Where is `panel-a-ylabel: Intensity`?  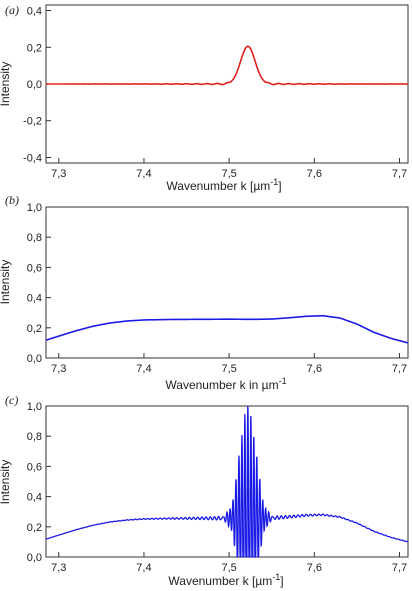 panel-a-ylabel: Intensity is located at coordinates (6, 84).